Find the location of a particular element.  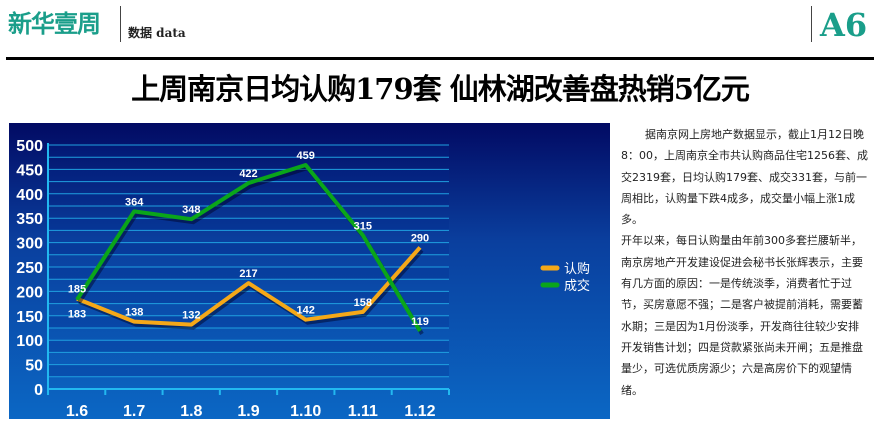

y-tick-label: 150 is located at coordinates (29, 317).